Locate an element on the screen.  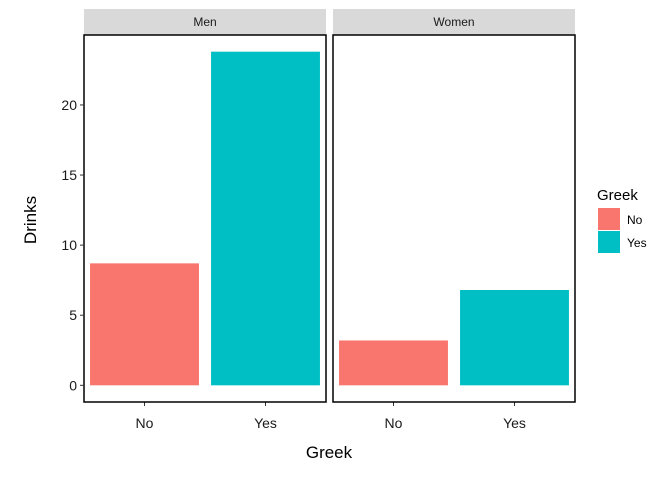
legend-label-yes: Yes is located at coordinates (637, 243).